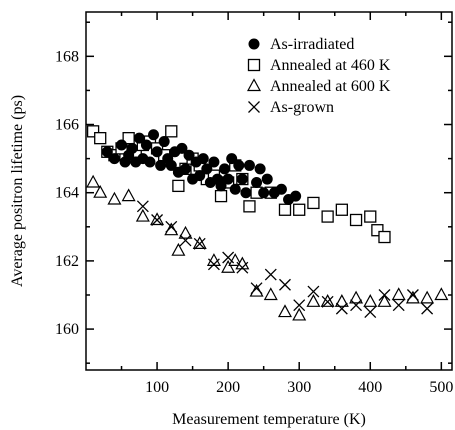  What do you see at coordinates (299, 387) in the screenshot?
I see `x-tick-label: 300` at bounding box center [299, 387].